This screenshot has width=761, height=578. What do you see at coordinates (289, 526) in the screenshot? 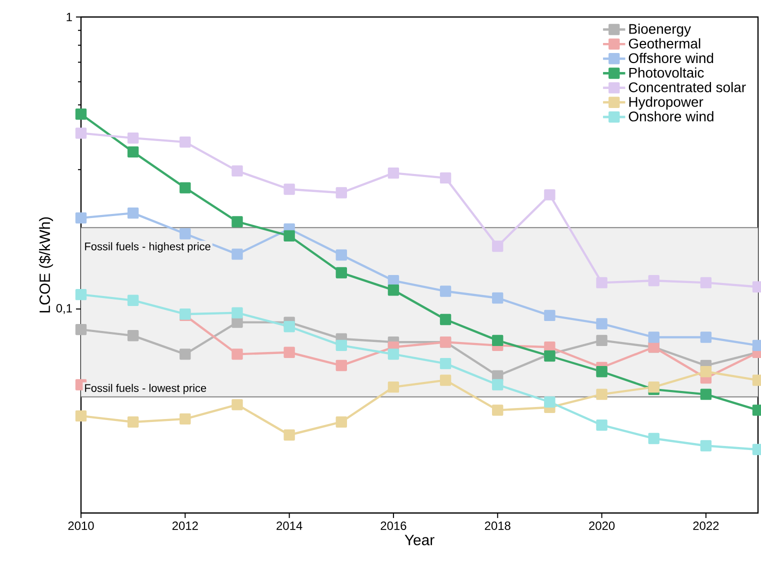
I see `x-tick-label: 2014` at bounding box center [289, 526].